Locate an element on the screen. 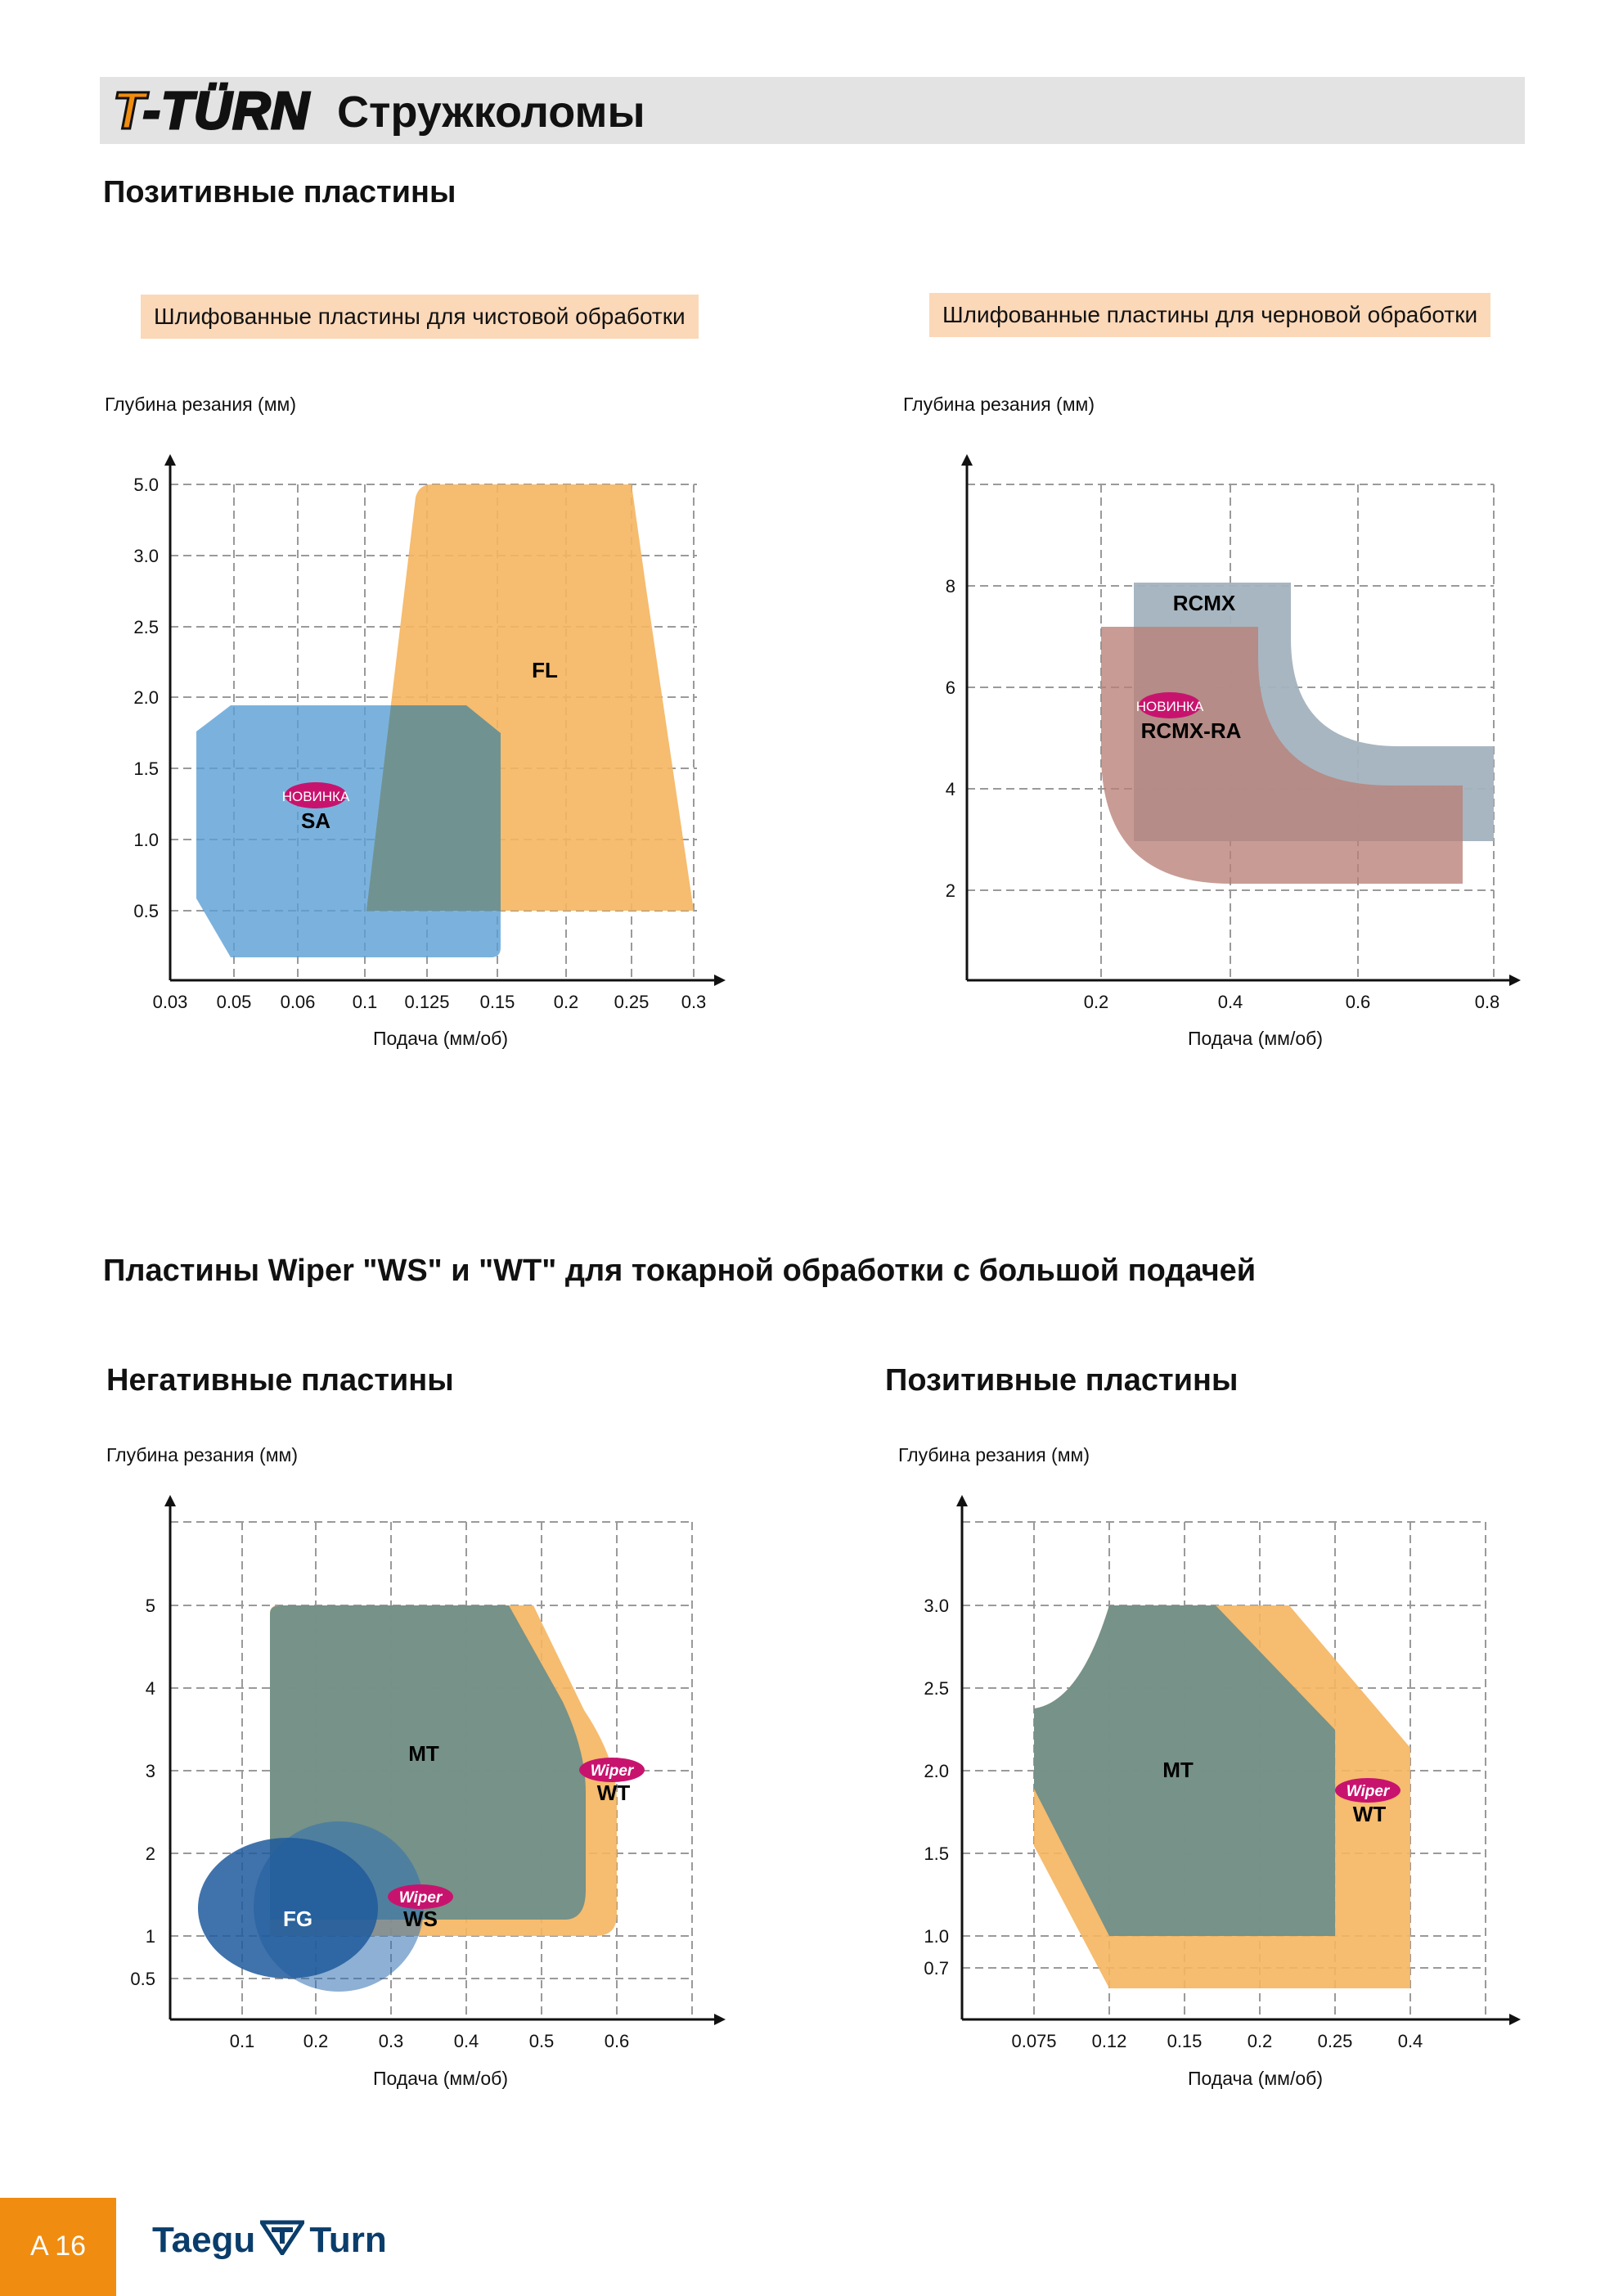 The image size is (1623, 2296). chart2-ytick: 4 is located at coordinates (950, 789).